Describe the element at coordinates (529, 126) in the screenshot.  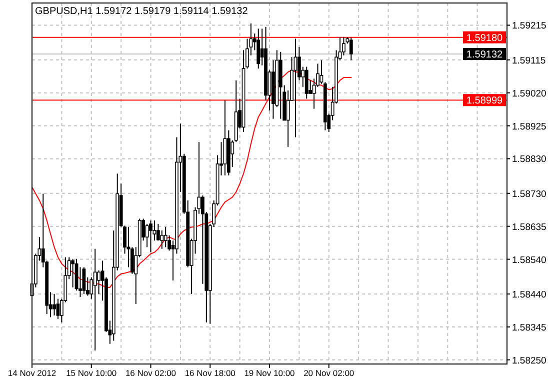
I see `y-tick-label: 1.58925` at that location.